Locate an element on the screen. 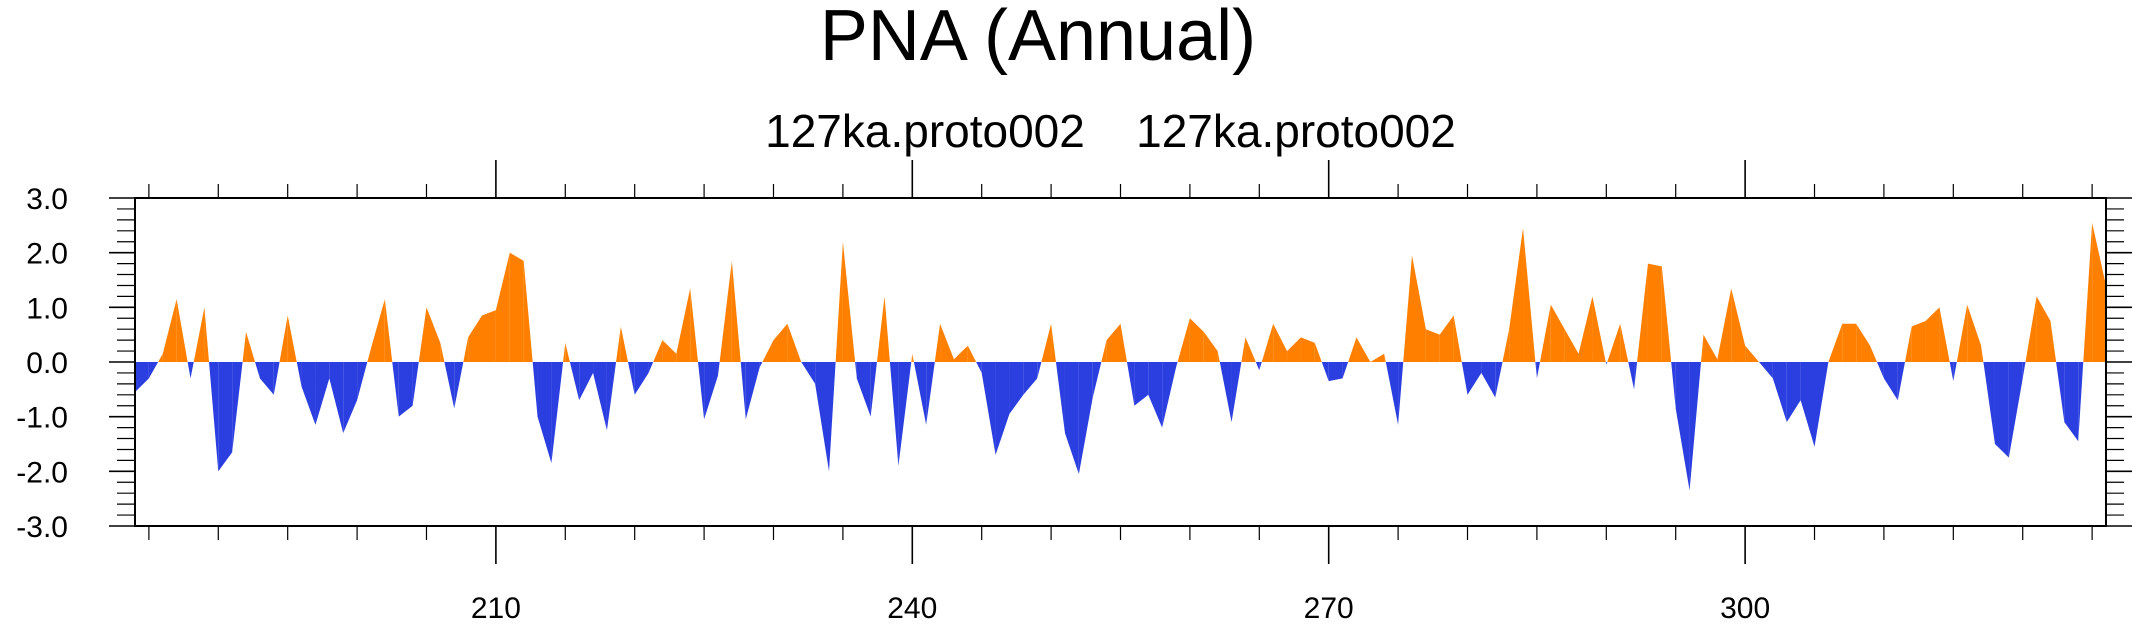  y-axis-tick-labels: 3.0 2.0 1.0 0.0 -1.0 -2.0 -3.0 is located at coordinates (42, 363).